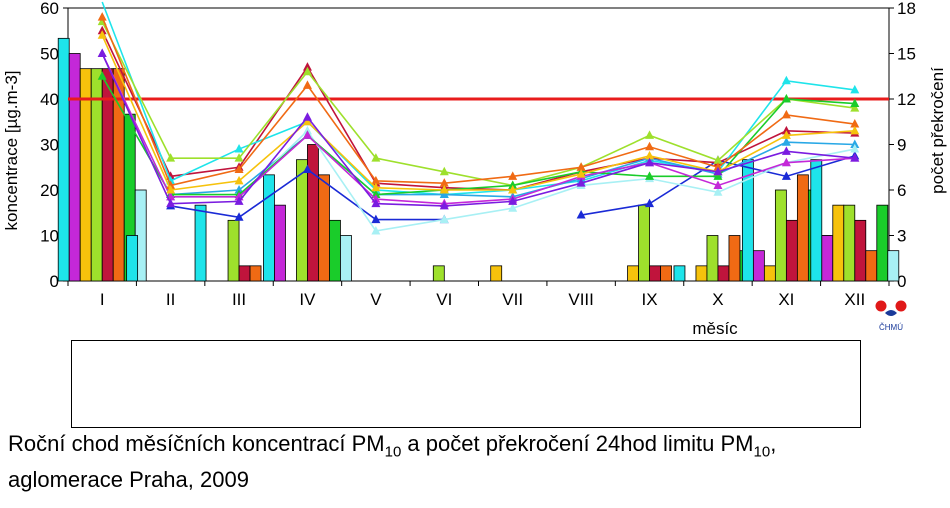  Describe the element at coordinates (906, 54) in the screenshot. I see `y2-axis-tick-label: 15` at that location.